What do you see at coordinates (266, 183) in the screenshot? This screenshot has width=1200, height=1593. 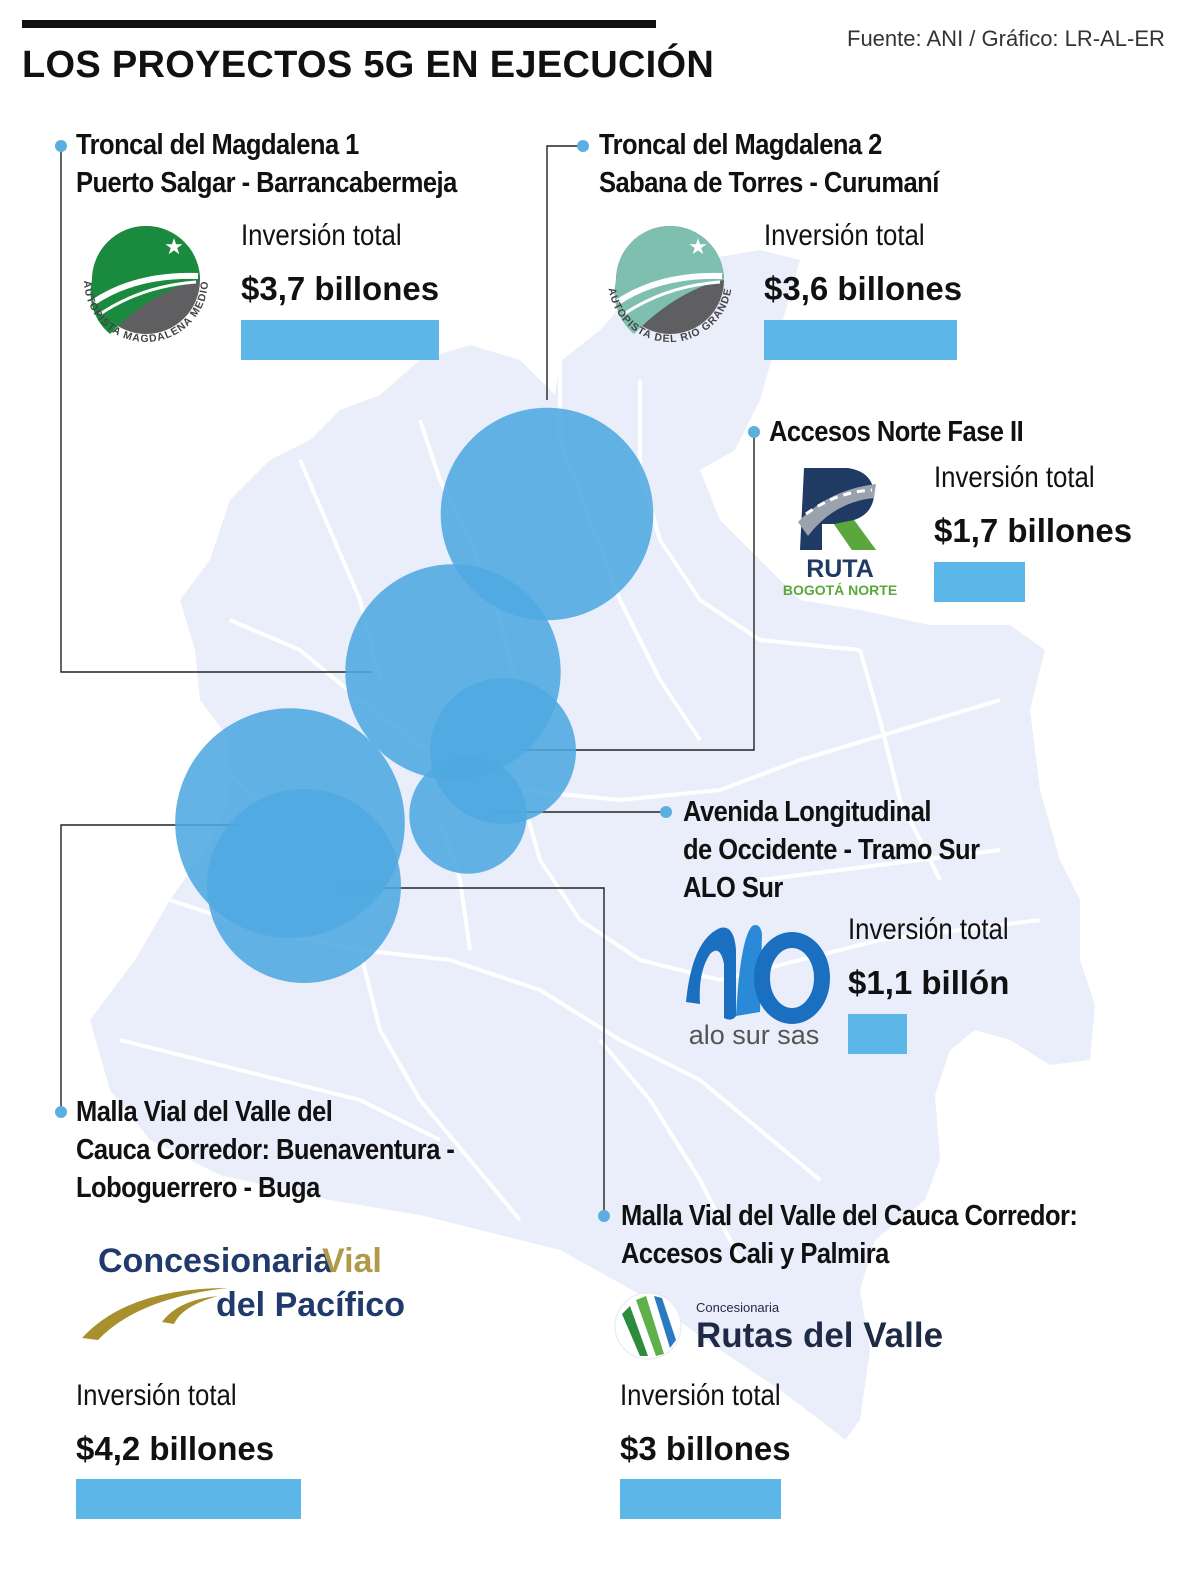 I see `project-1-name-line2: Puerto Salgar - Barrancabermeja` at bounding box center [266, 183].